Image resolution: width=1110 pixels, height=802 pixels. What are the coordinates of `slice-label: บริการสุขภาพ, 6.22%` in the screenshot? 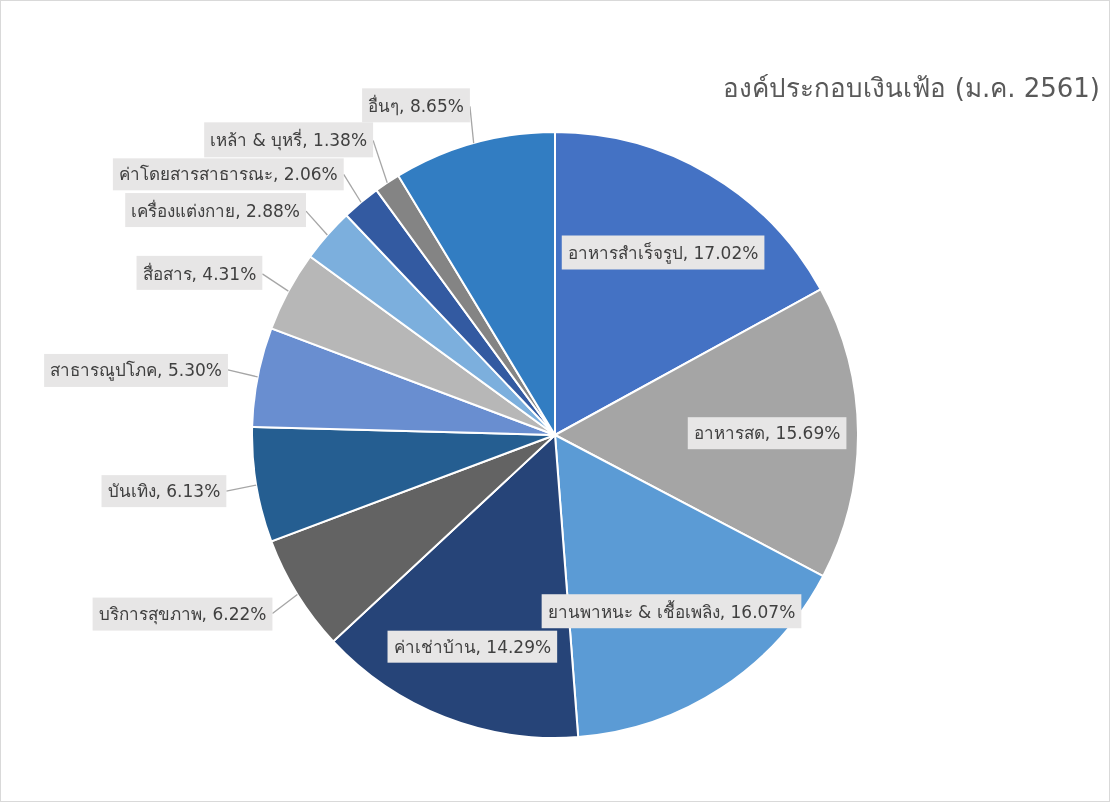 It's located at (182, 614).